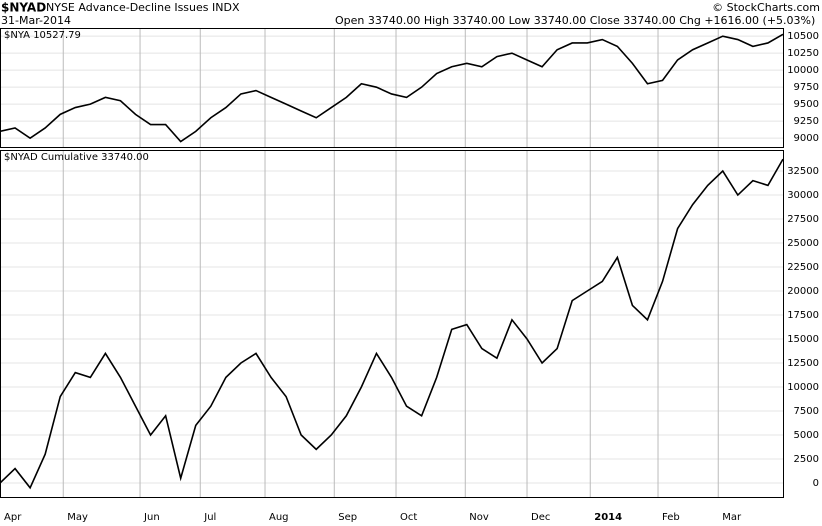  What do you see at coordinates (479, 517) in the screenshot?
I see `x-tick-label: Nov` at bounding box center [479, 517].